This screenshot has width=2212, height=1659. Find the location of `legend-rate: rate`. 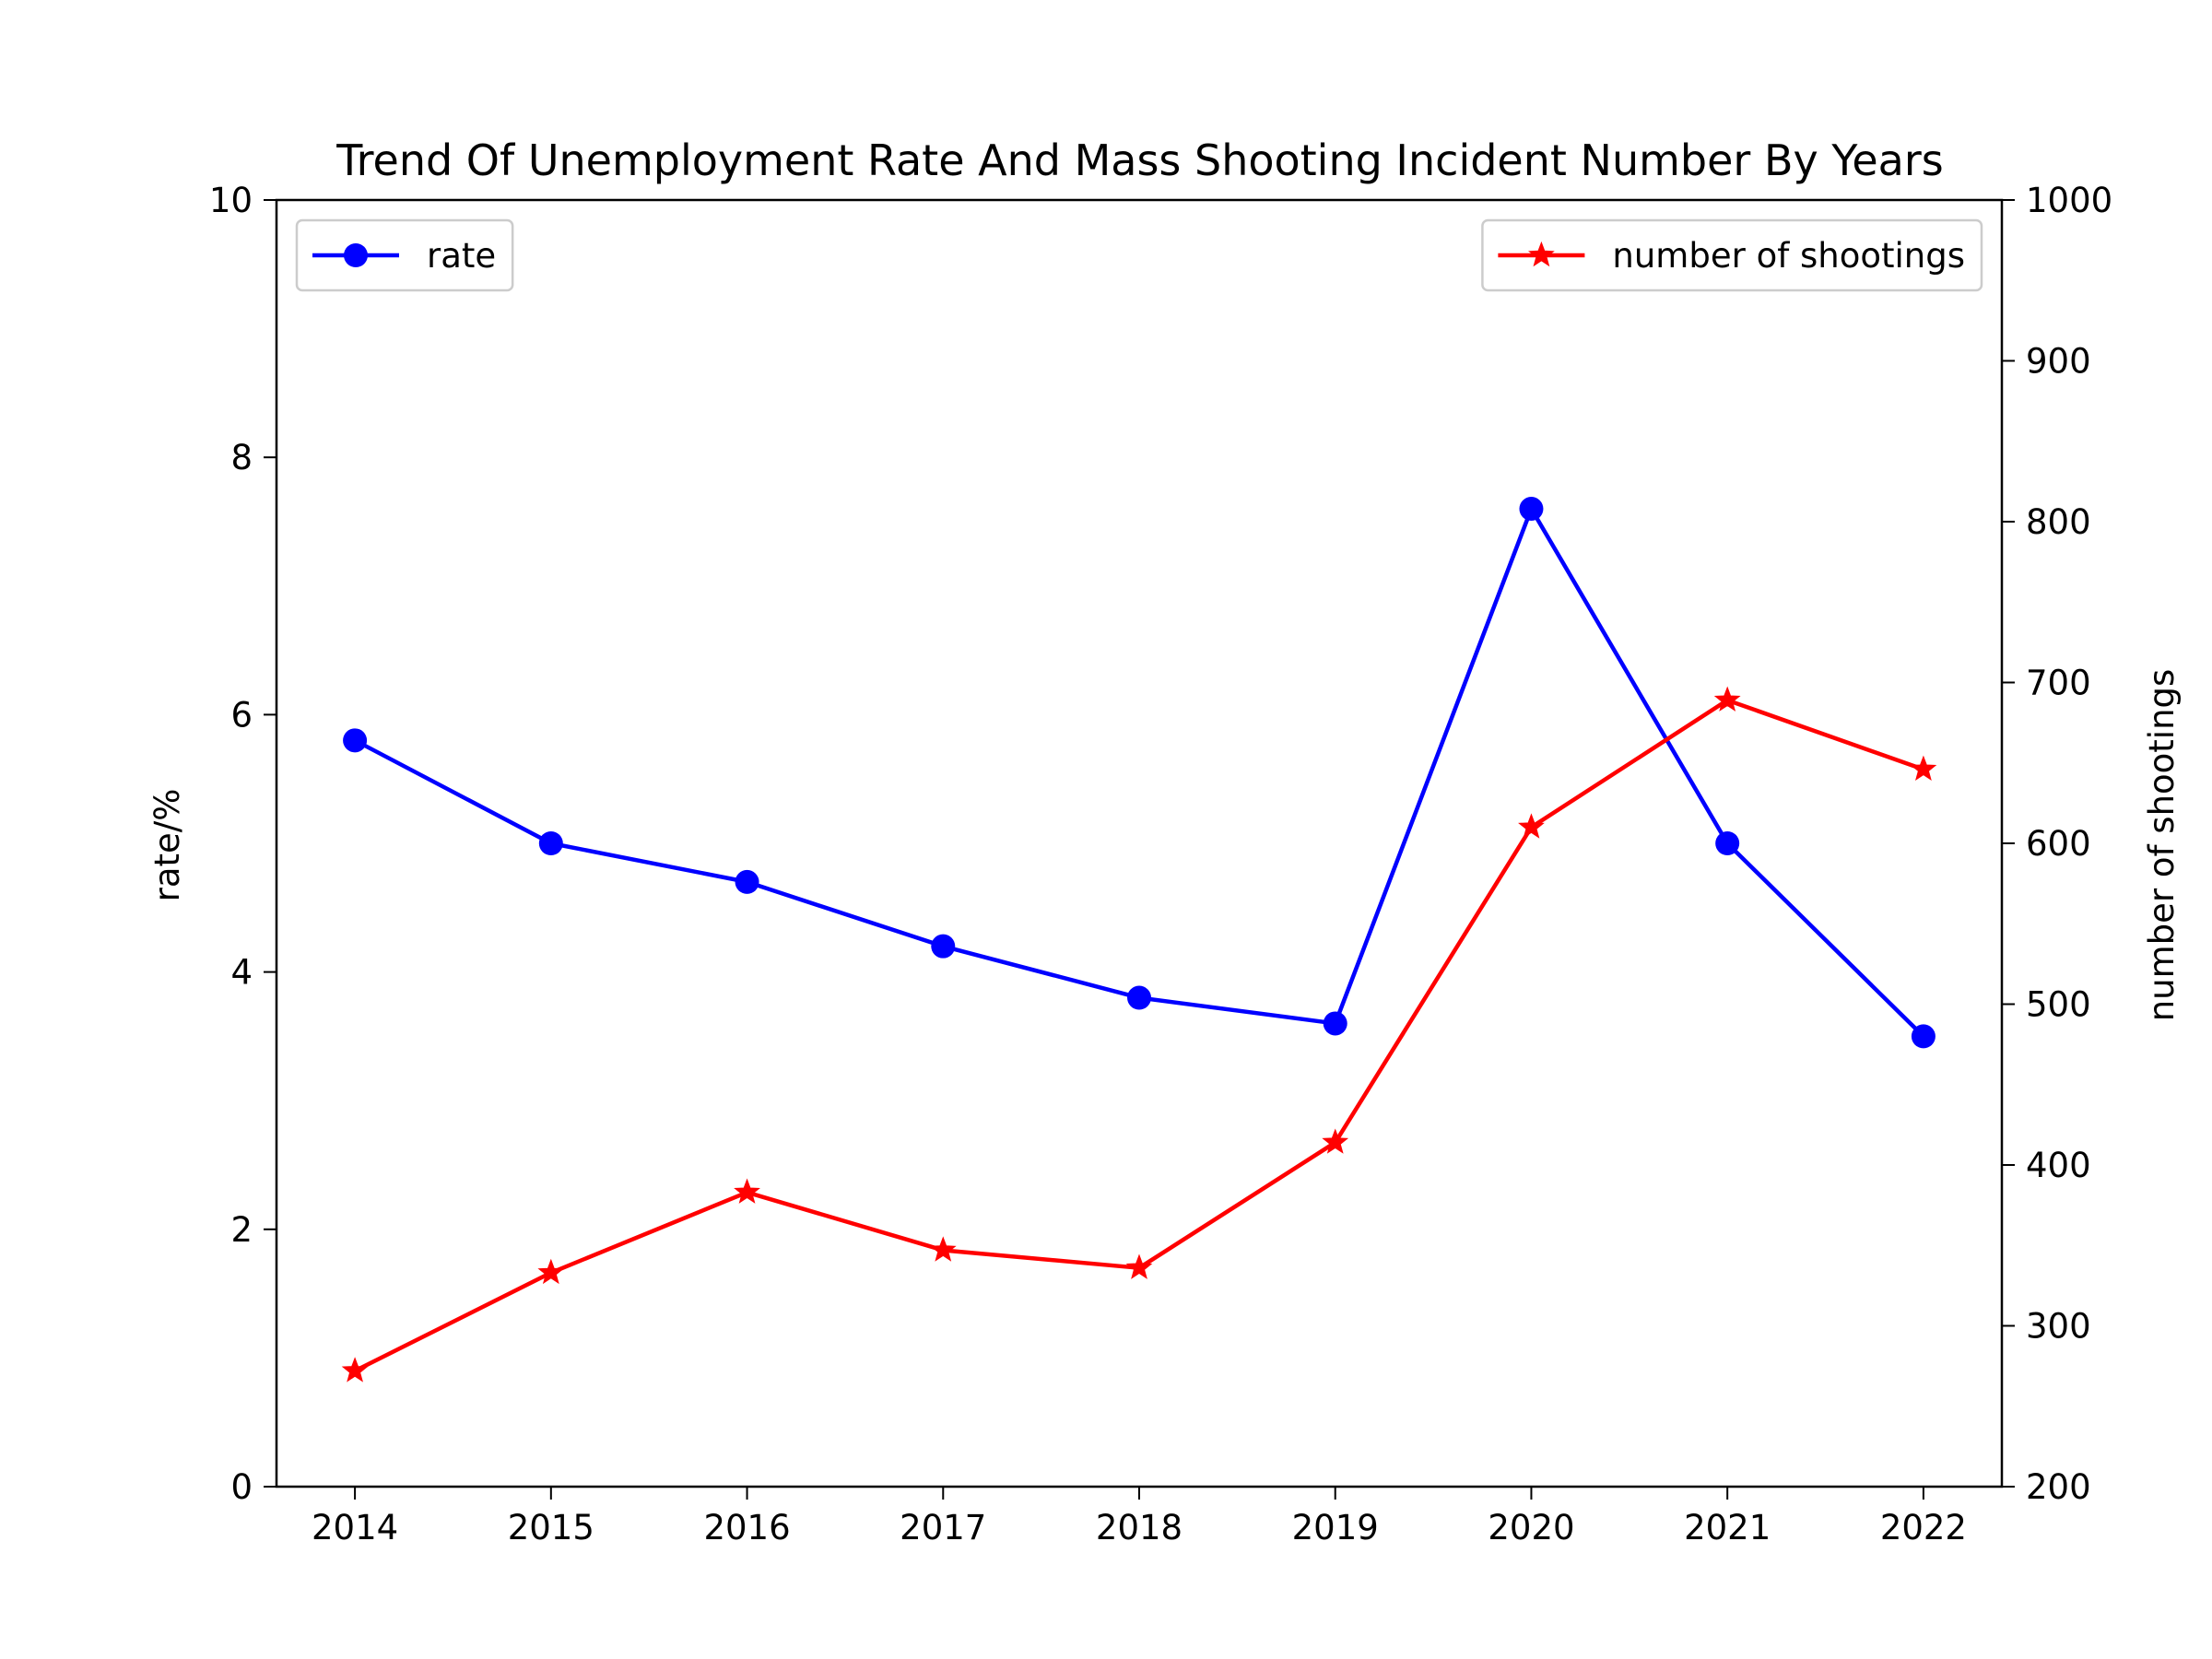

legend-rate: rate is located at coordinates (404, 255).